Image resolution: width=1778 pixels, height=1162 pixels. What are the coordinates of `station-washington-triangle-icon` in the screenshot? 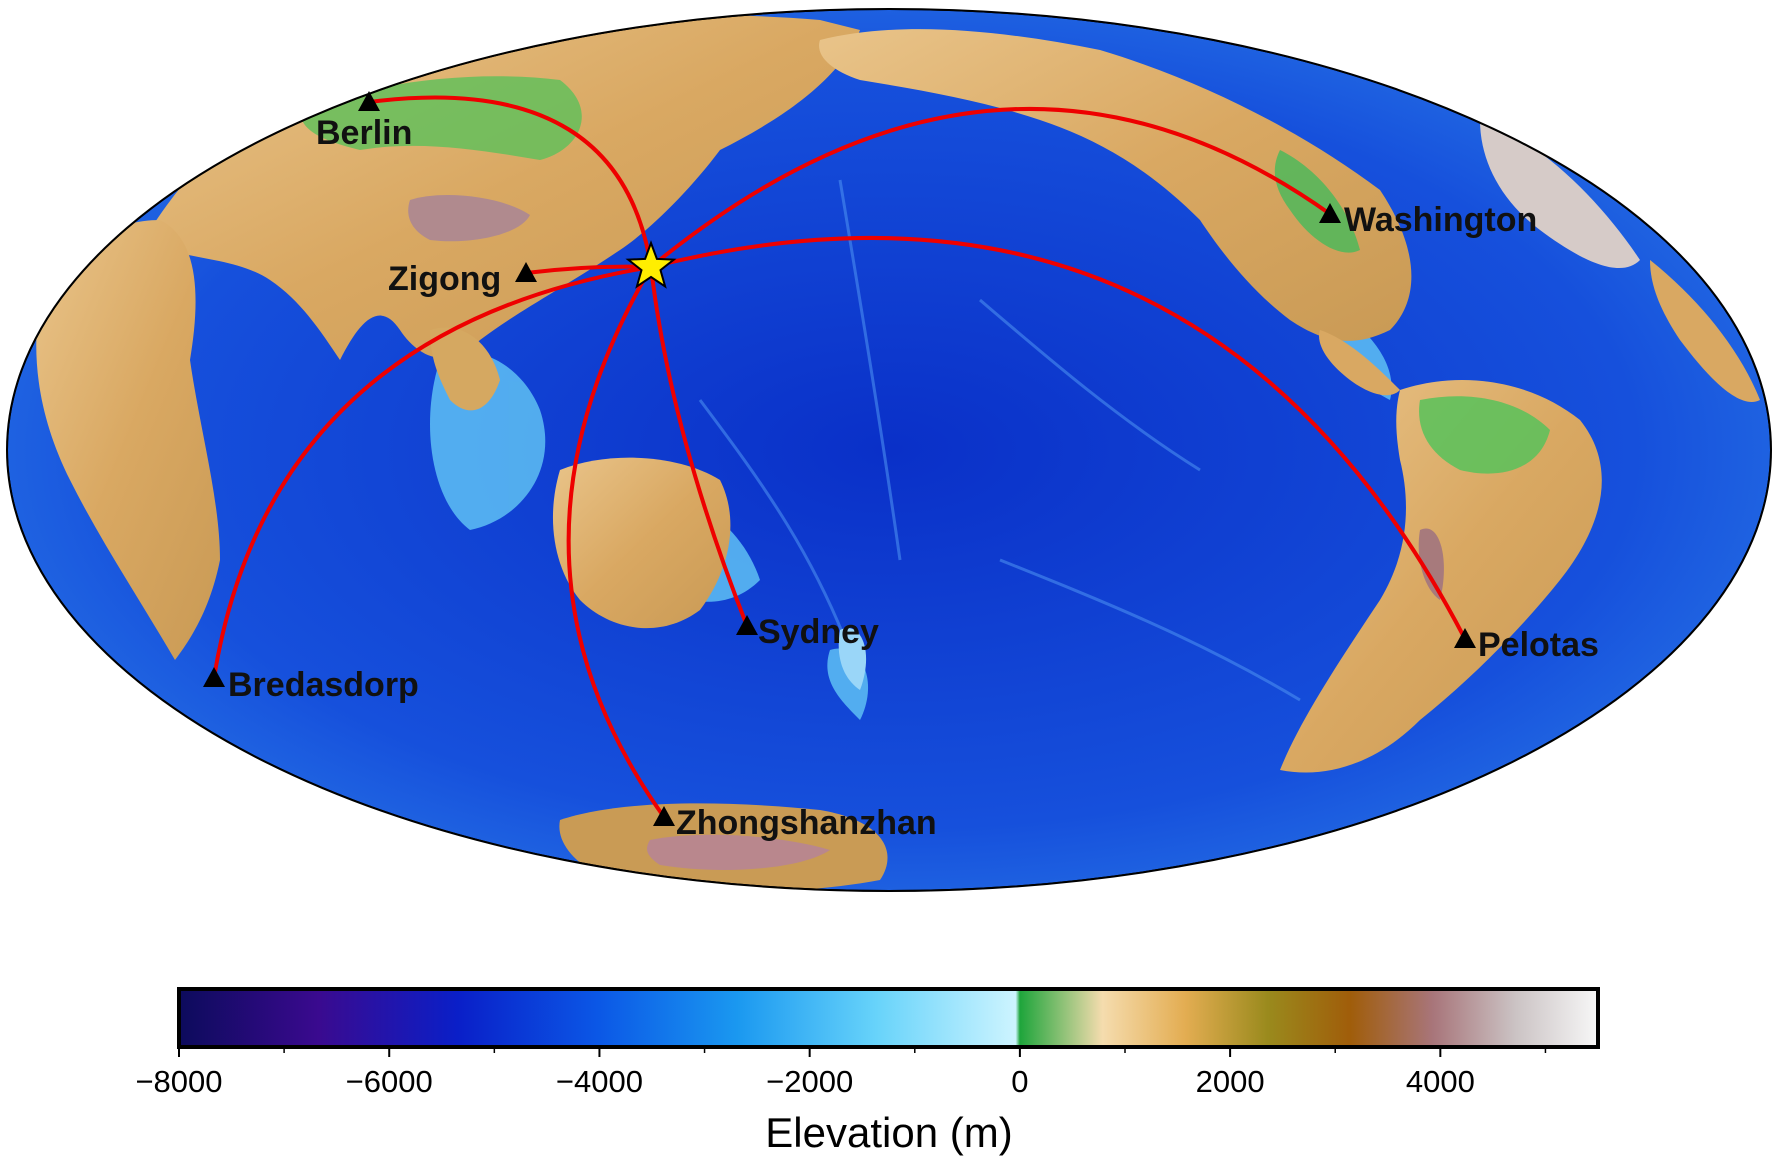 It's located at (1330, 213).